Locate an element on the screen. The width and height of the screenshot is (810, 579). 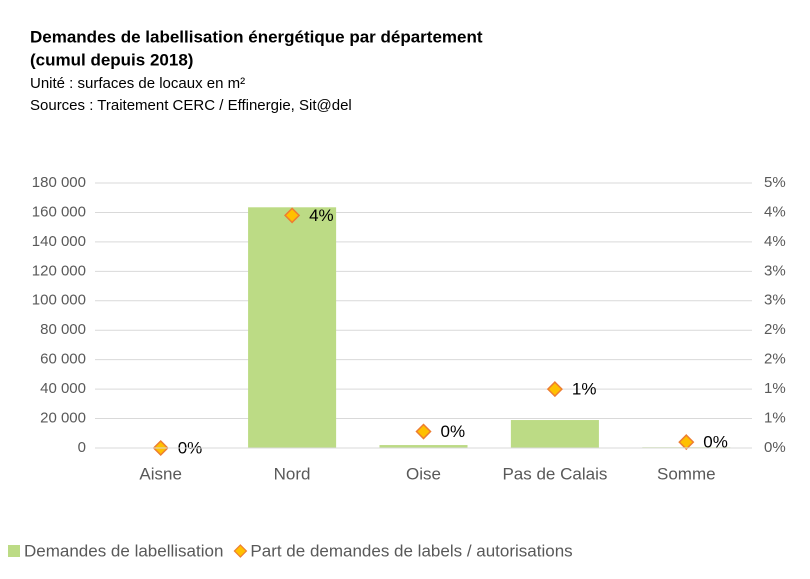
y-tick-label: 0 is located at coordinates (82, 447).